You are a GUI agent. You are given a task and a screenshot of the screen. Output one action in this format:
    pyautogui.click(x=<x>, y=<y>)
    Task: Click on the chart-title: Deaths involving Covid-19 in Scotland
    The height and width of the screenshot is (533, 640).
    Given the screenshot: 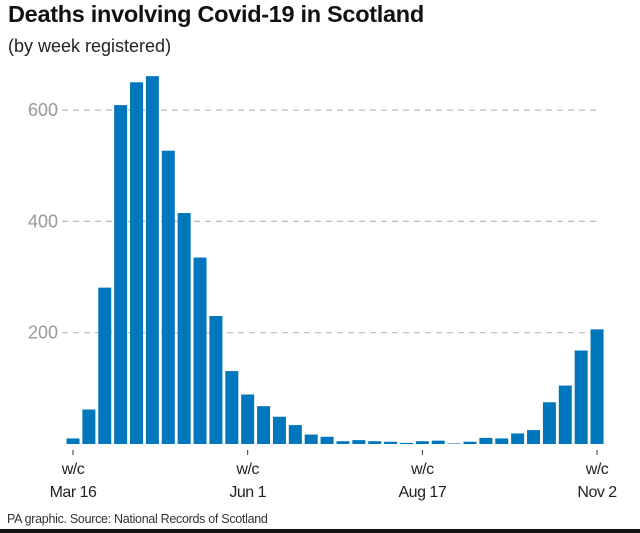 What is the action you would take?
    pyautogui.click(x=216, y=14)
    